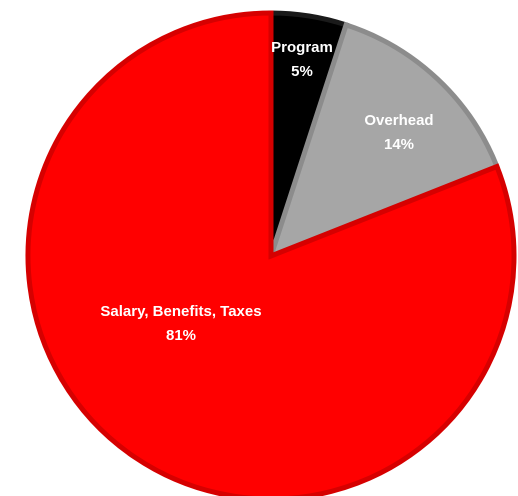 This screenshot has width=518, height=496. What do you see at coordinates (398, 120) in the screenshot?
I see `slice-label-2: Overhead` at bounding box center [398, 120].